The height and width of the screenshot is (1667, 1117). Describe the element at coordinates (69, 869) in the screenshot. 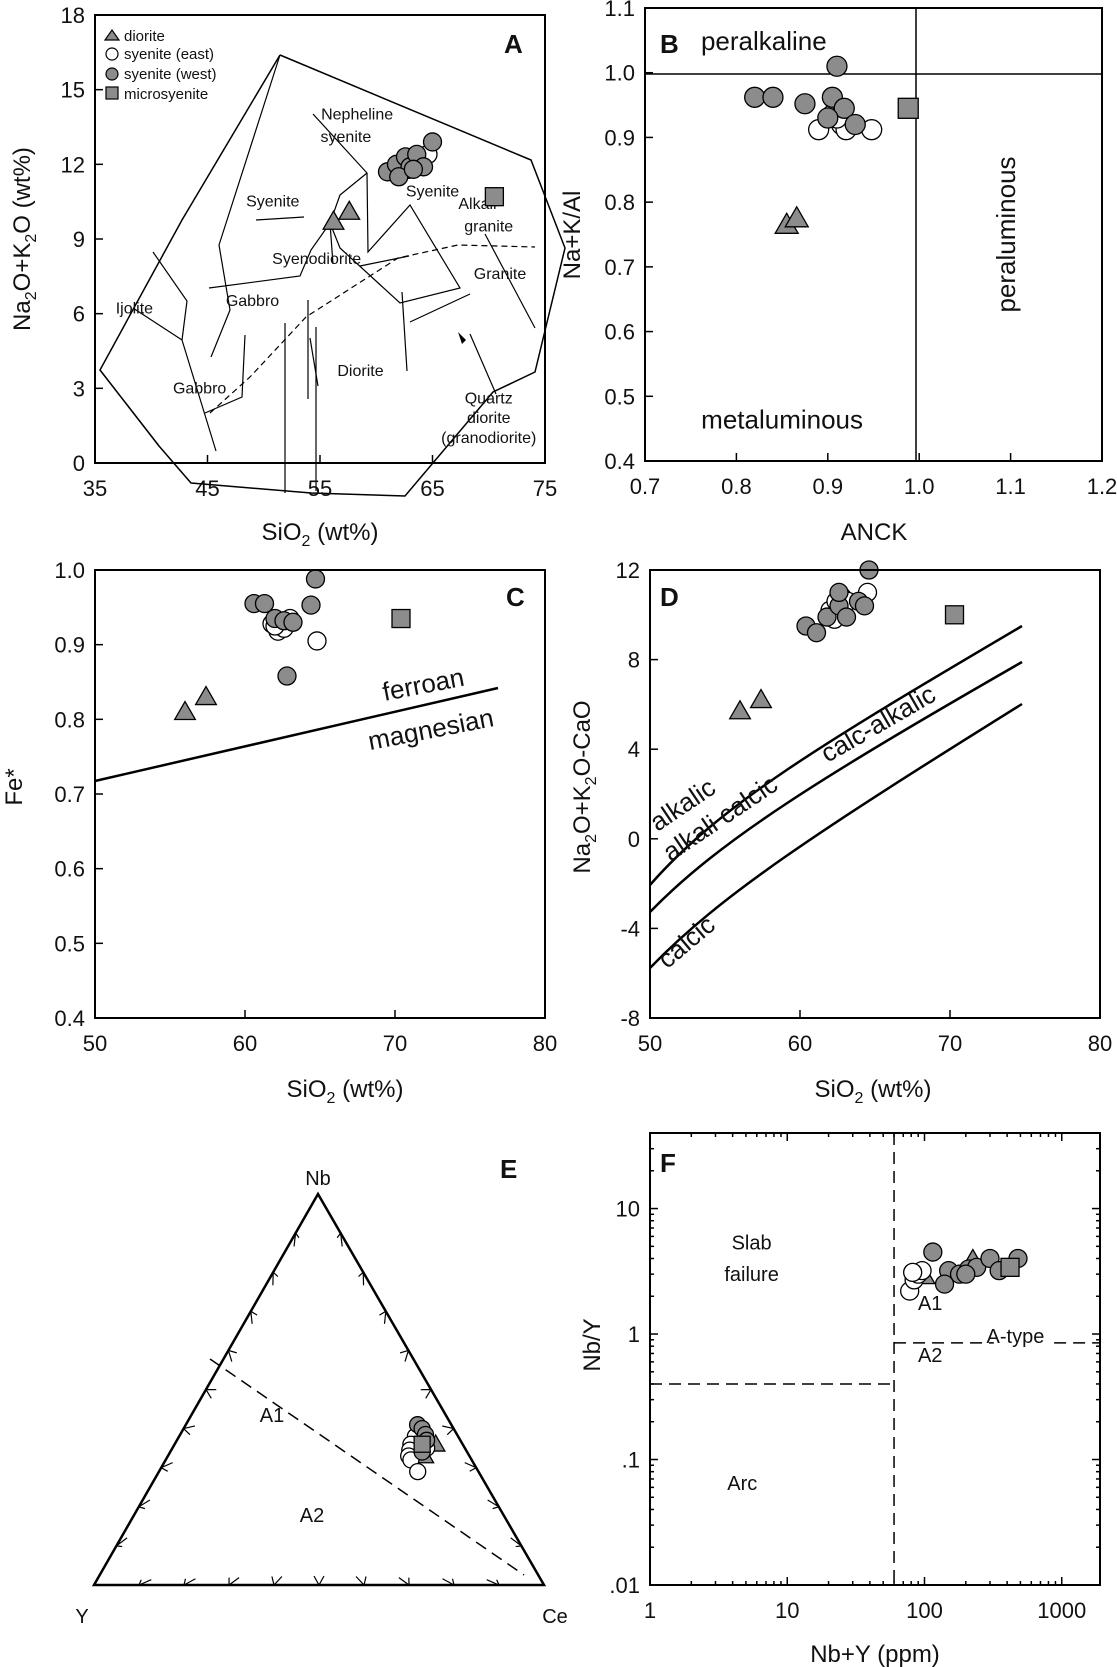

I see `y-tick-label: 0.6` at that location.